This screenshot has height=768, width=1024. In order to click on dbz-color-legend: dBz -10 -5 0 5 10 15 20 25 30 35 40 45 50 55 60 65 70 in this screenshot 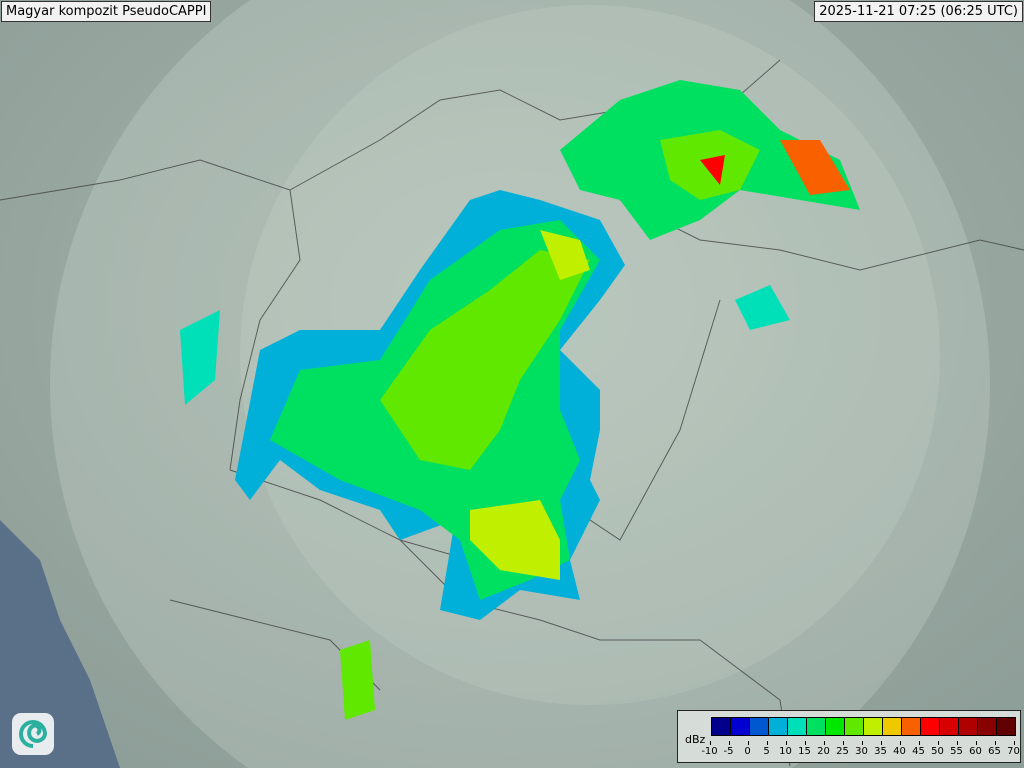, I will do `click(849, 736)`.